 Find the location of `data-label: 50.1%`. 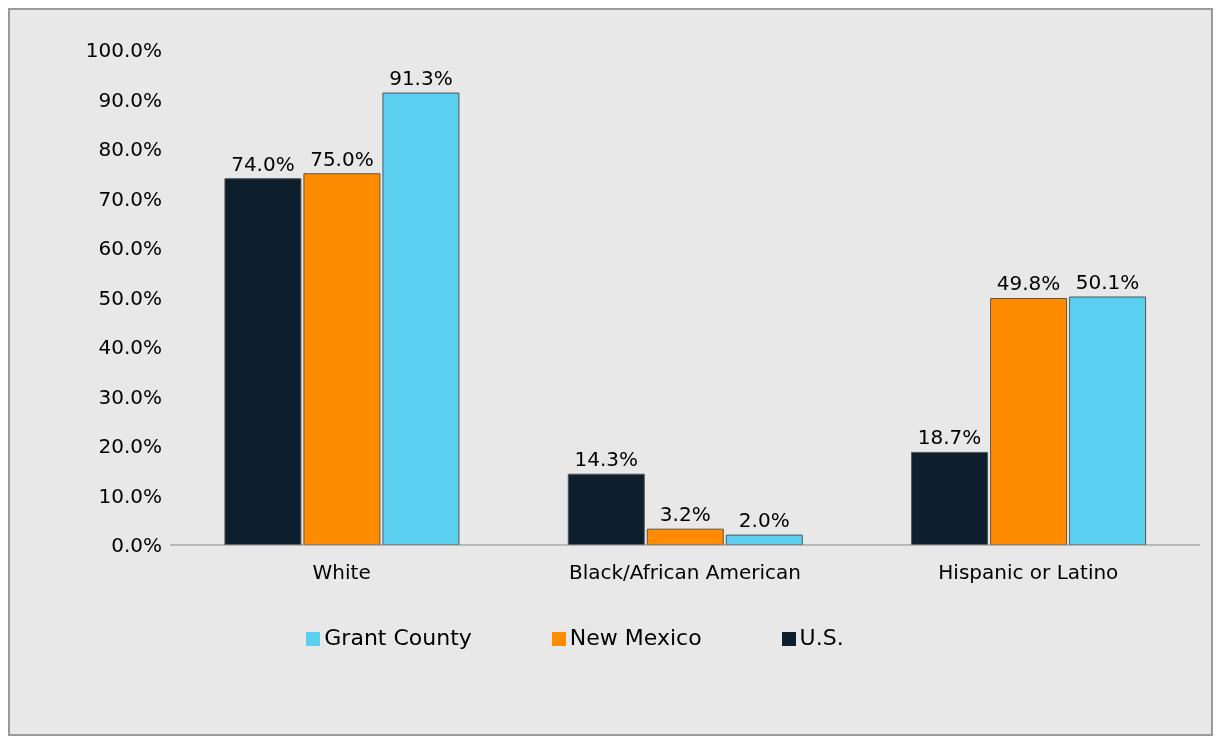

data-label: 50.1% is located at coordinates (1107, 282).